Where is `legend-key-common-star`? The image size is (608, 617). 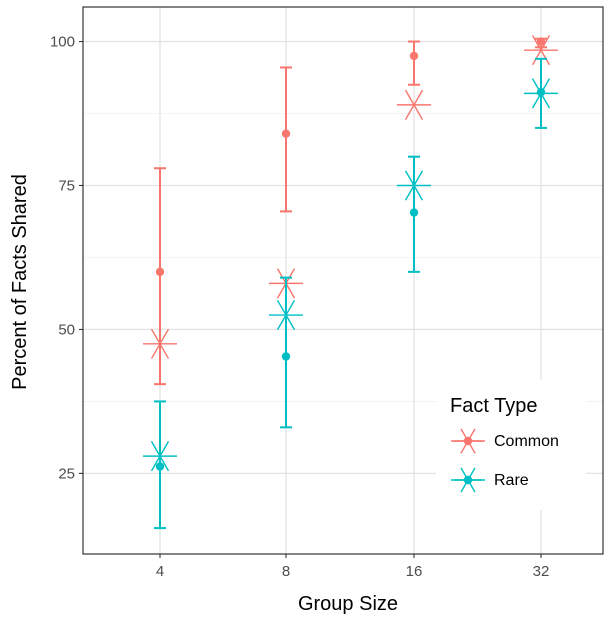
legend-key-common-star is located at coordinates (468, 441).